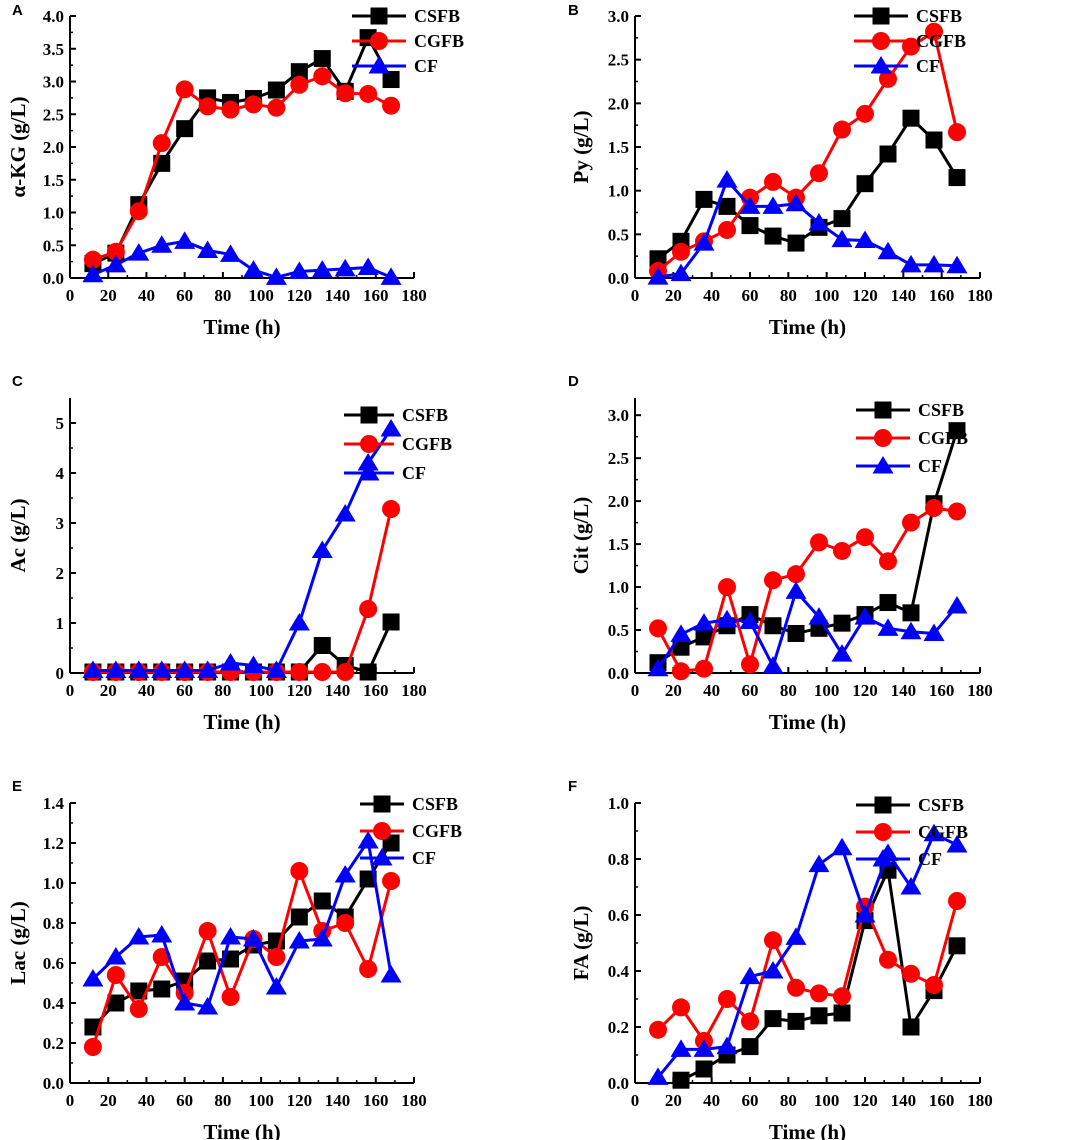 This screenshot has height=1140, width=1074. Describe the element at coordinates (618, 458) in the screenshot. I see `y-tick-label: 2.5` at that location.